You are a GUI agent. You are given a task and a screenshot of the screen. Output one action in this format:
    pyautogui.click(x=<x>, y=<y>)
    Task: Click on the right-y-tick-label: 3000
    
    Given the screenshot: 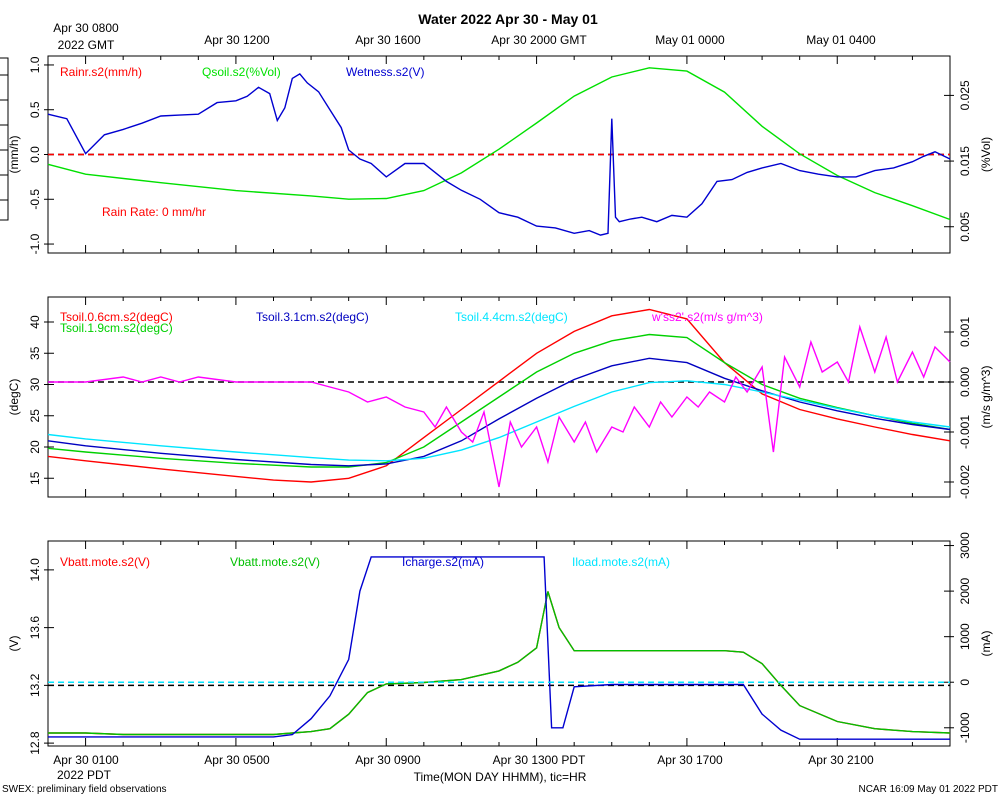 What is the action you would take?
    pyautogui.click(x=965, y=545)
    